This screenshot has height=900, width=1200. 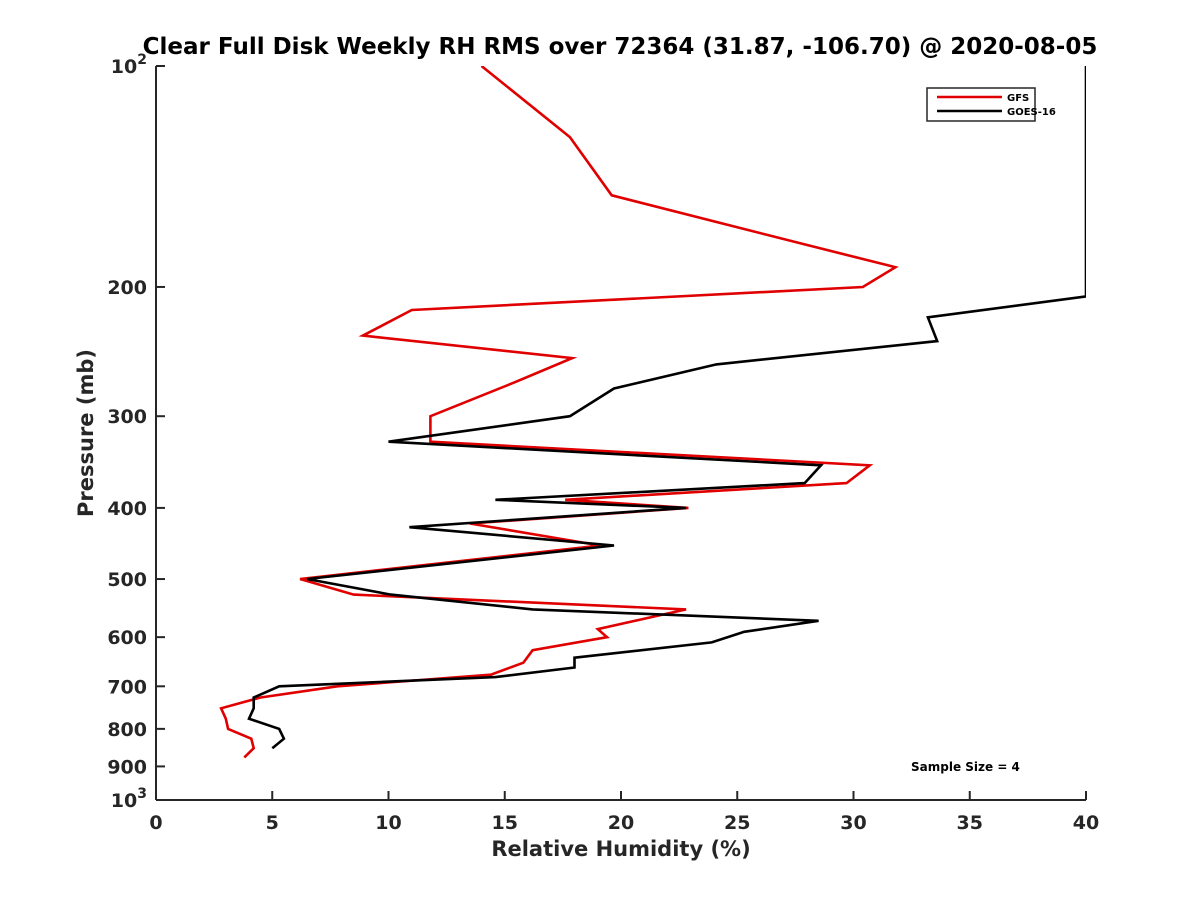 I want to click on x-tick-label: 15, so click(x=505, y=823).